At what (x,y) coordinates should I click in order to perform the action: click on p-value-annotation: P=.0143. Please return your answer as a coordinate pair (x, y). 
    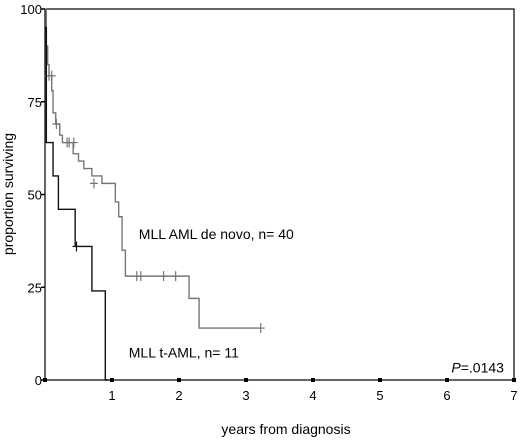
    Looking at the image, I should click on (477, 368).